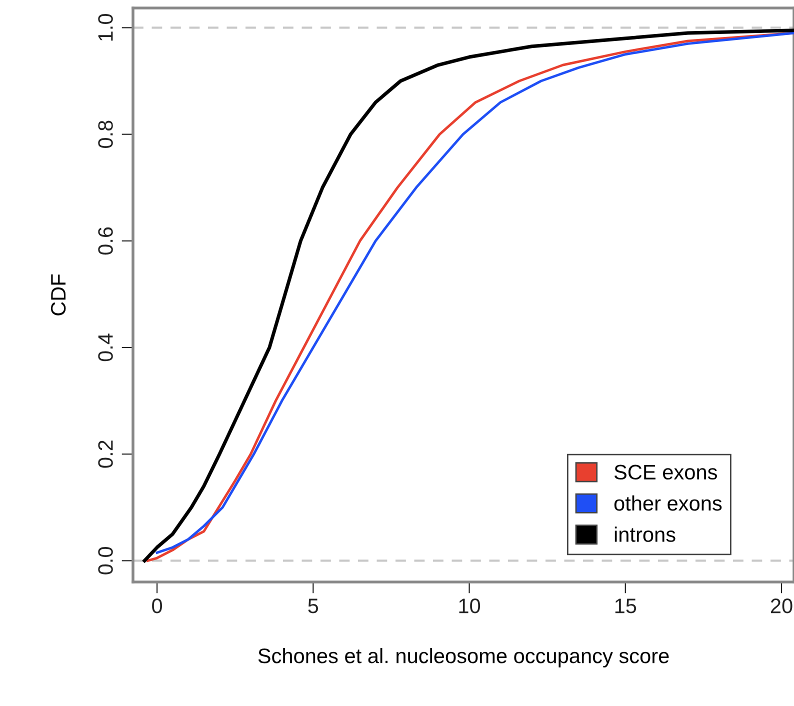 The width and height of the screenshot is (794, 706). Describe the element at coordinates (58, 295) in the screenshot. I see `y-axis-title: CDF` at that location.